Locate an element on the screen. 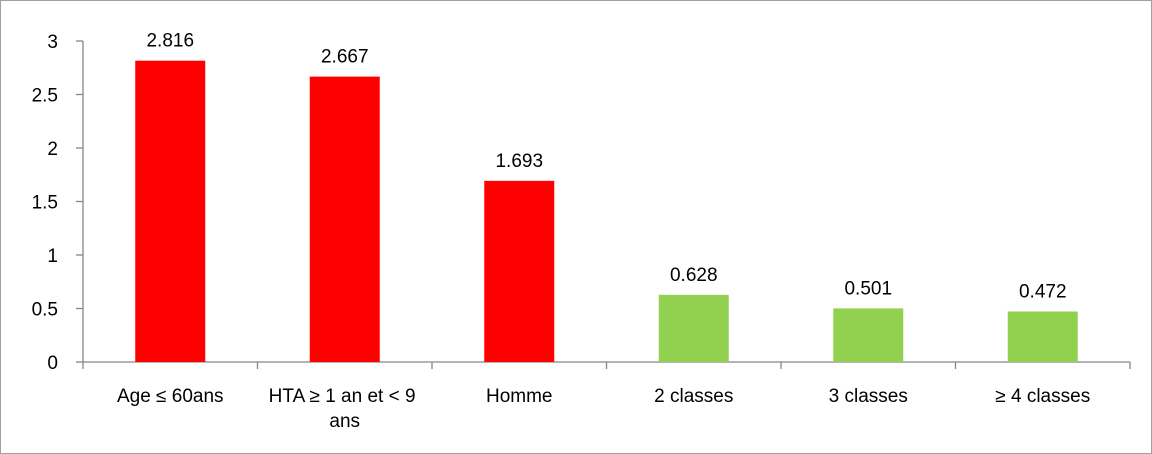 This screenshot has height=454, width=1152. x-tick-label: 2 classes is located at coordinates (693, 396).